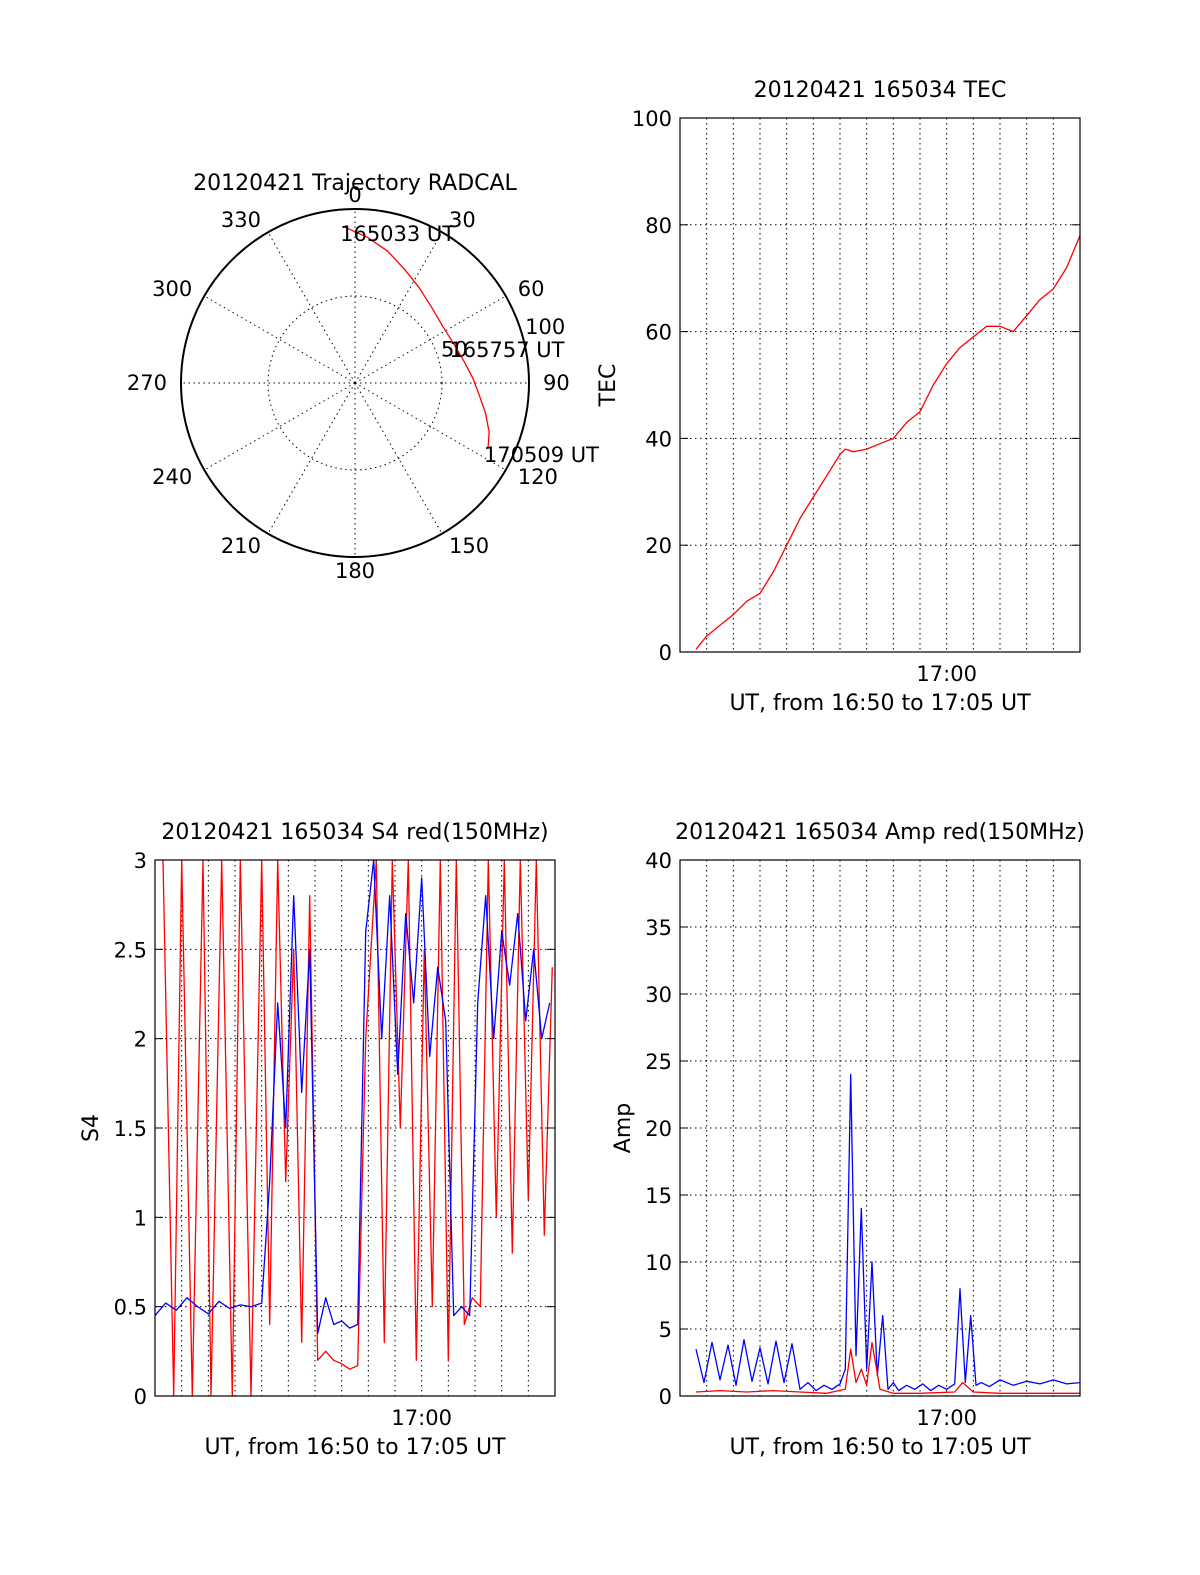 This screenshot has height=1575, width=1200. Describe the element at coordinates (354, 832) in the screenshot. I see `s4-title: 20120421 165034 S4 red(150MHz)` at that location.